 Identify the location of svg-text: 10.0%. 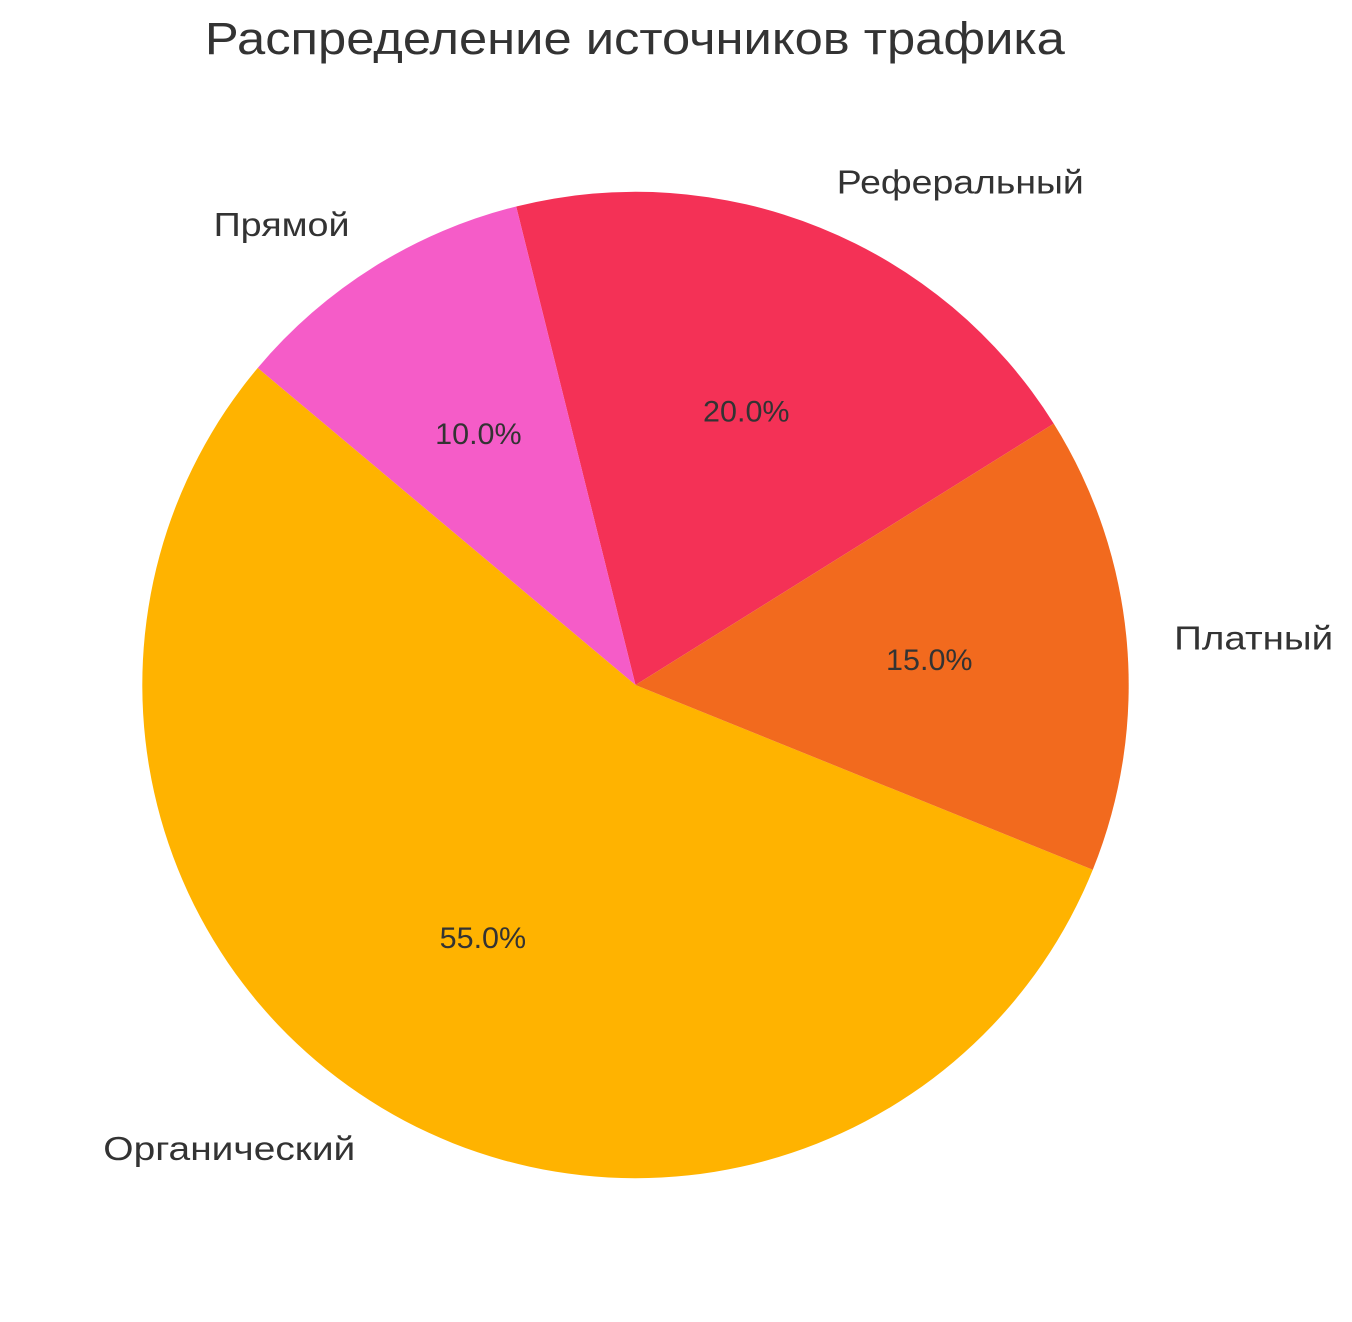
(478, 434).